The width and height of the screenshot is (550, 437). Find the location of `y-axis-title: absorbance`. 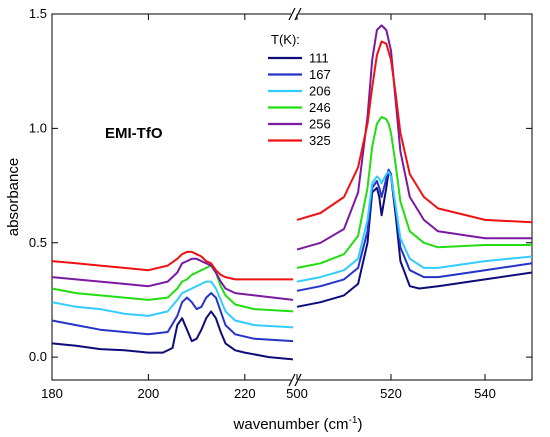

y-axis-title: absorbance is located at coordinates (13, 197).